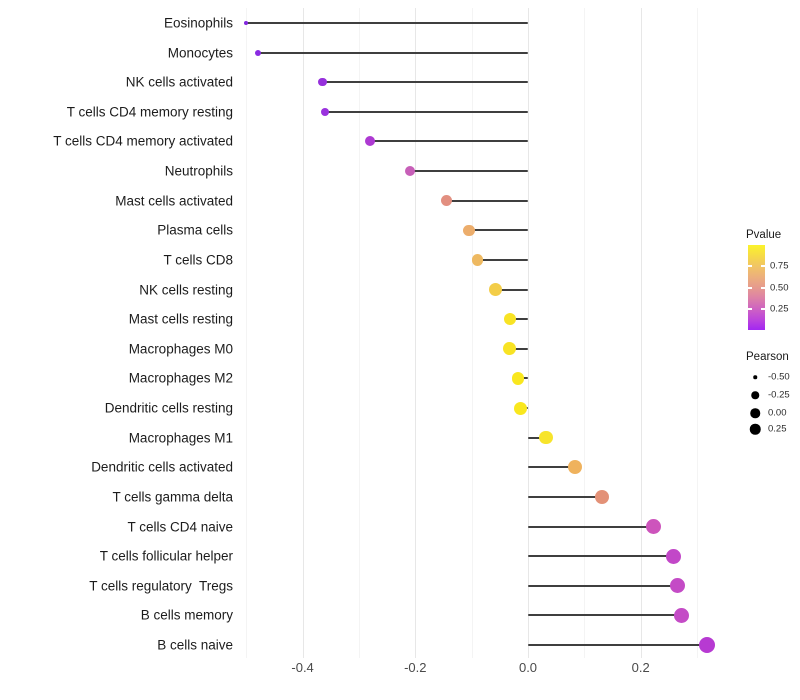  I want to click on y-axis-label: Macrophages M2, so click(180, 378).